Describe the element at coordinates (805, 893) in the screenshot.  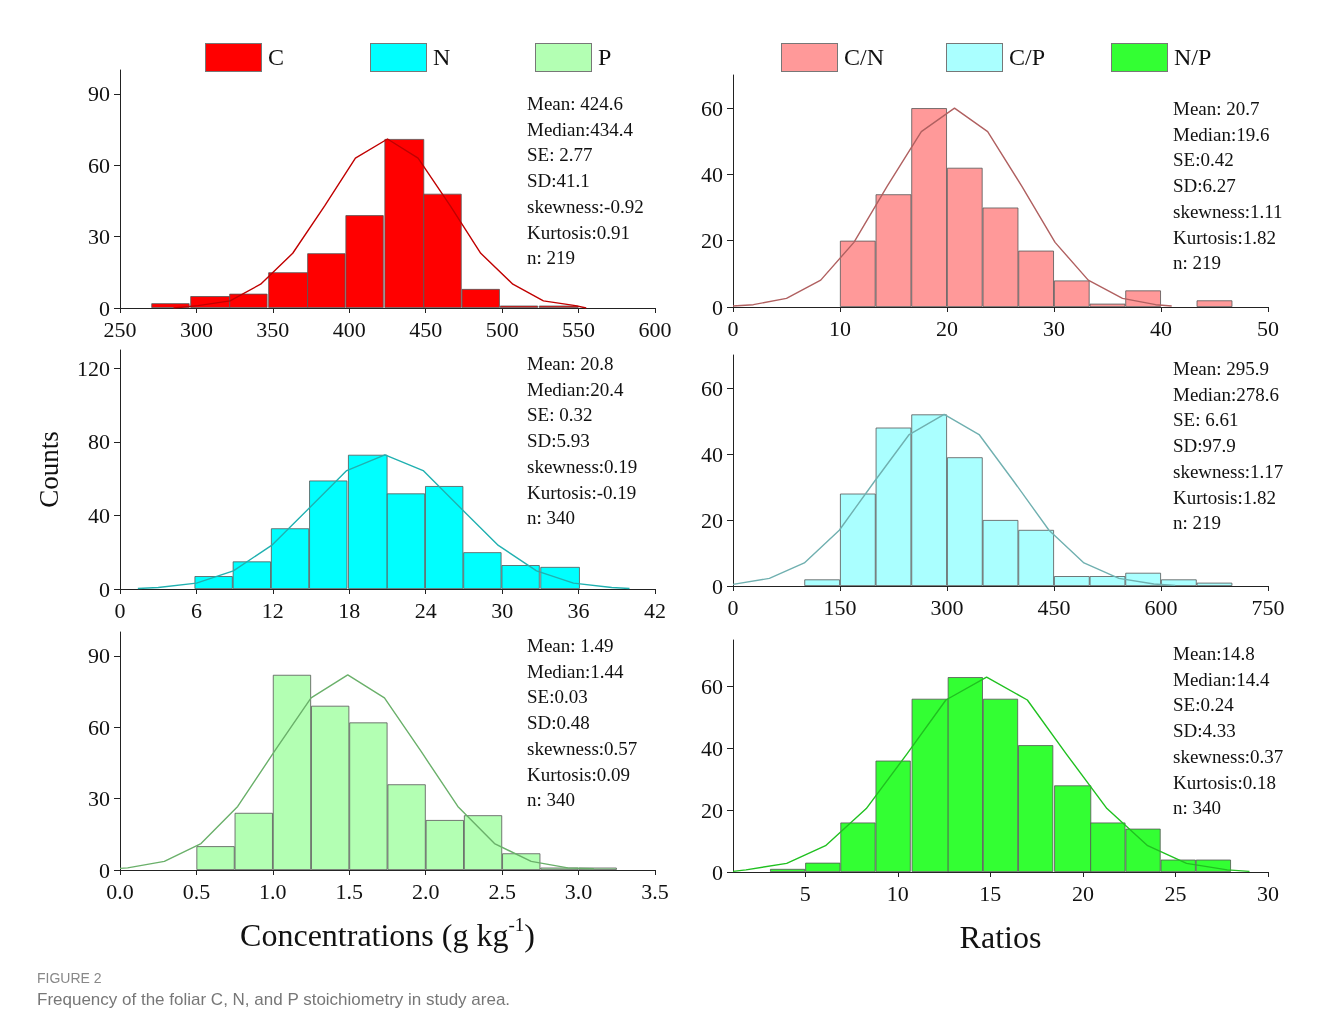
I see `x-tick-label: 5` at that location.